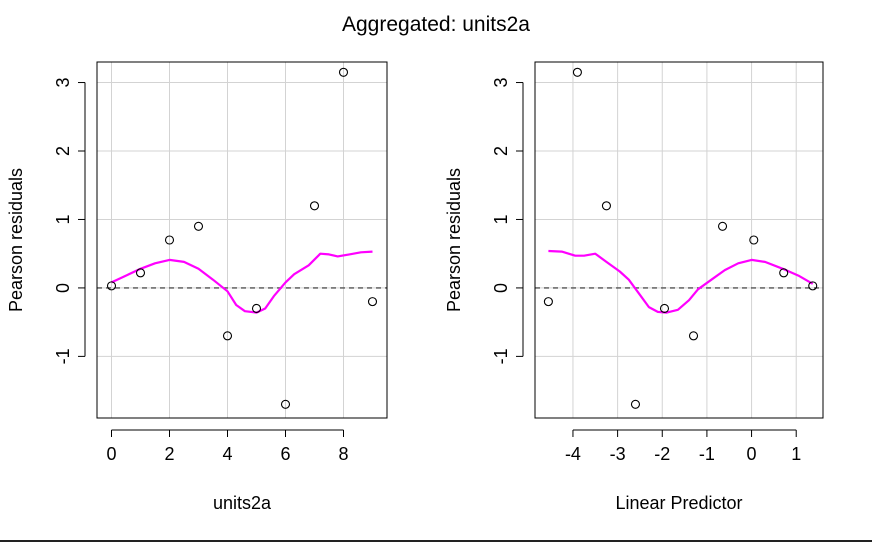  Describe the element at coordinates (681, 281) in the screenshot. I see `panel2-smooth-curve` at that location.